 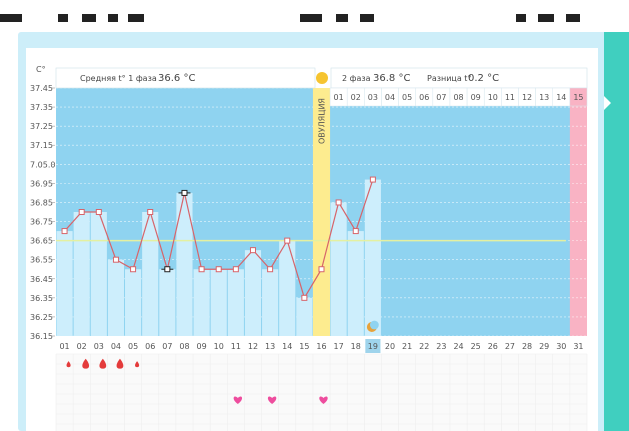 I want to click on unit-label: C°, so click(x=41, y=69).